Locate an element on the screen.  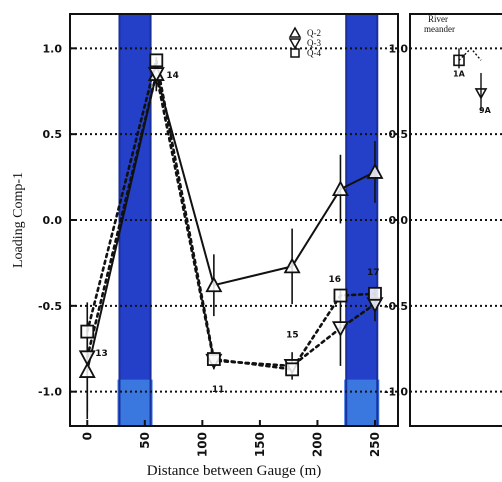
x-tick-label-6: 250 is located at coordinates (375, 444).